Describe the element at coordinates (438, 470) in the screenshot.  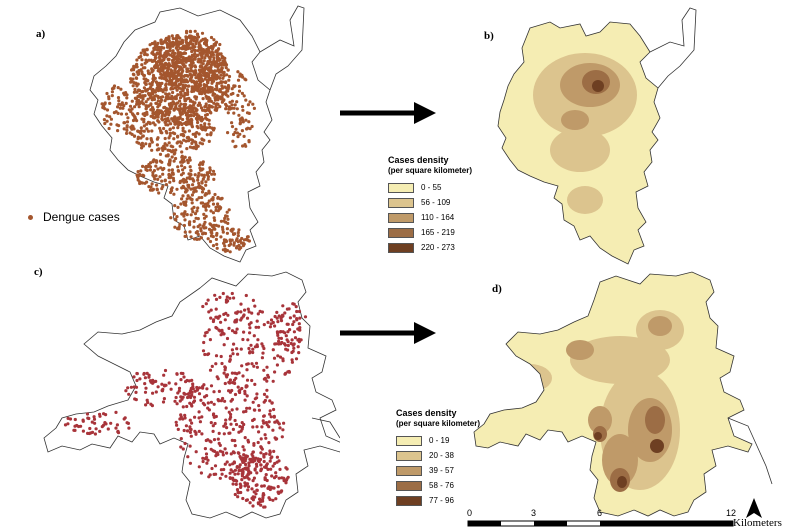
I see `legend-class: 39 - 57` at that location.